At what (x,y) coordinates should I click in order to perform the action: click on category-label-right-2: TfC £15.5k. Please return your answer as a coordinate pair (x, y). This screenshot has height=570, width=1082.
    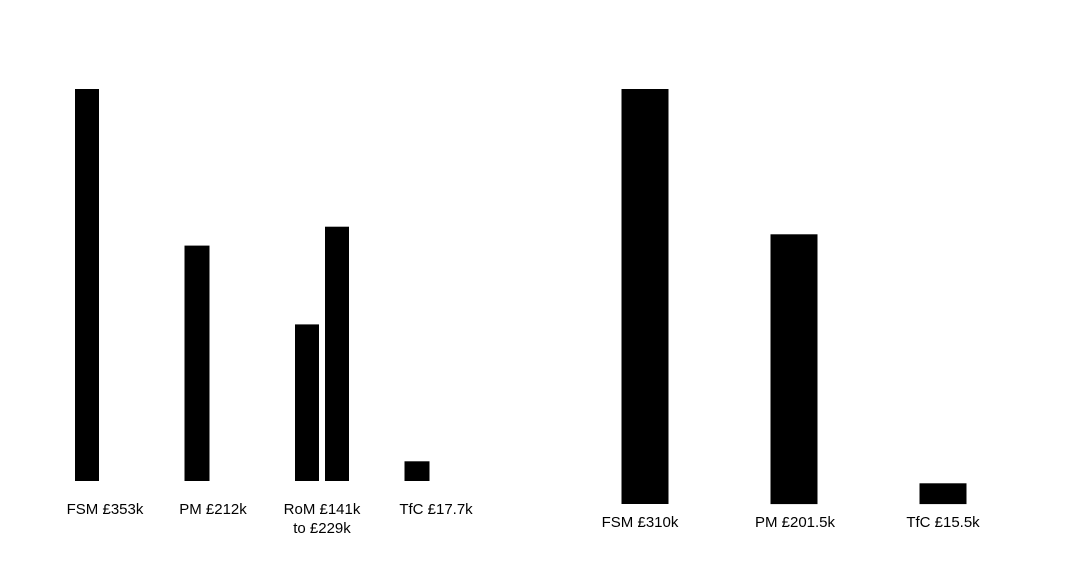
    Looking at the image, I should click on (943, 522).